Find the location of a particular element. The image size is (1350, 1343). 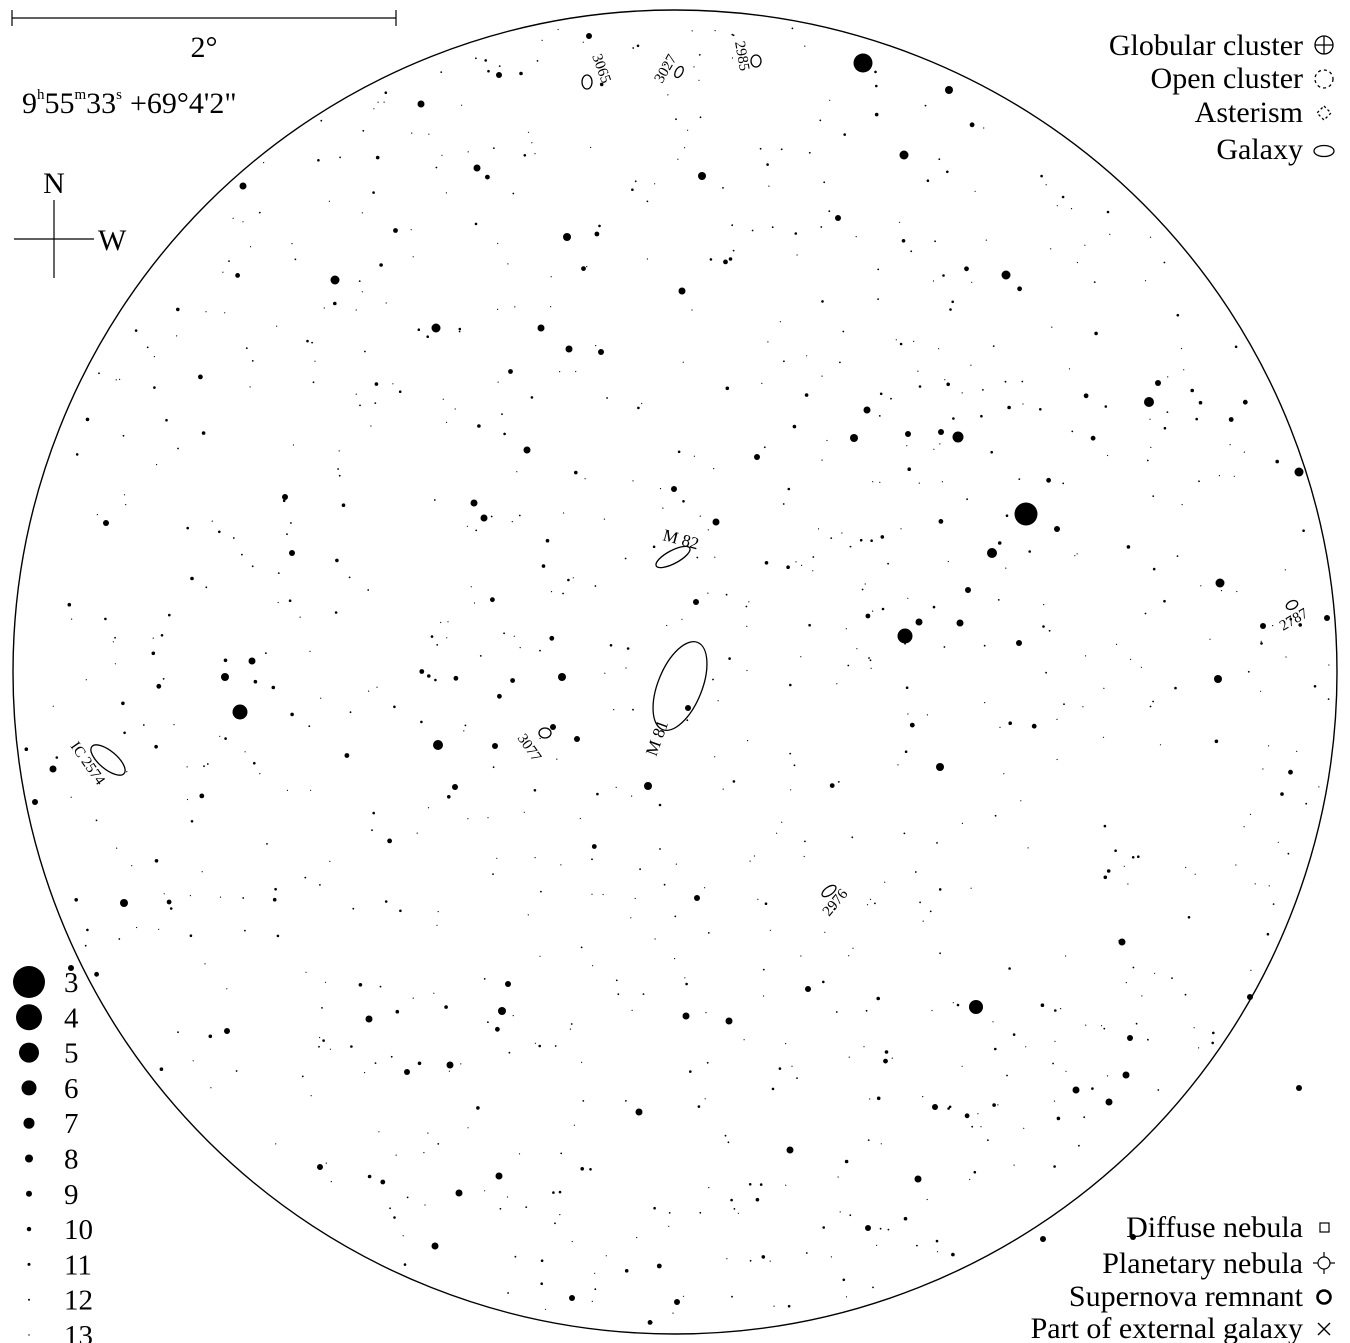

ra-hours-unit: h is located at coordinates (41, 95).